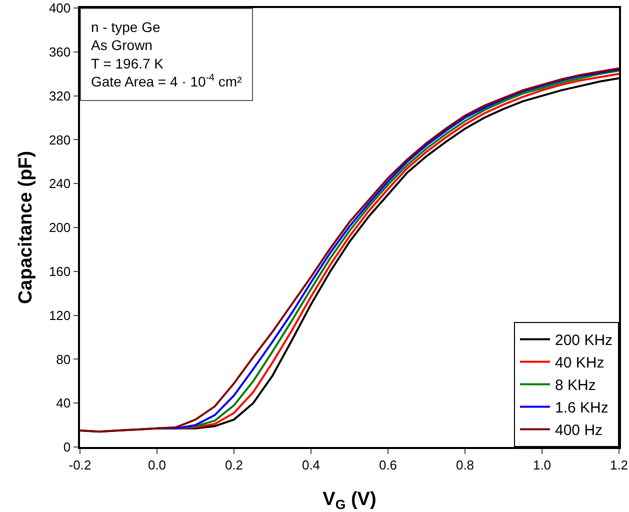 The width and height of the screenshot is (629, 512). I want to click on legend-label: 200 KHz, so click(584, 341).